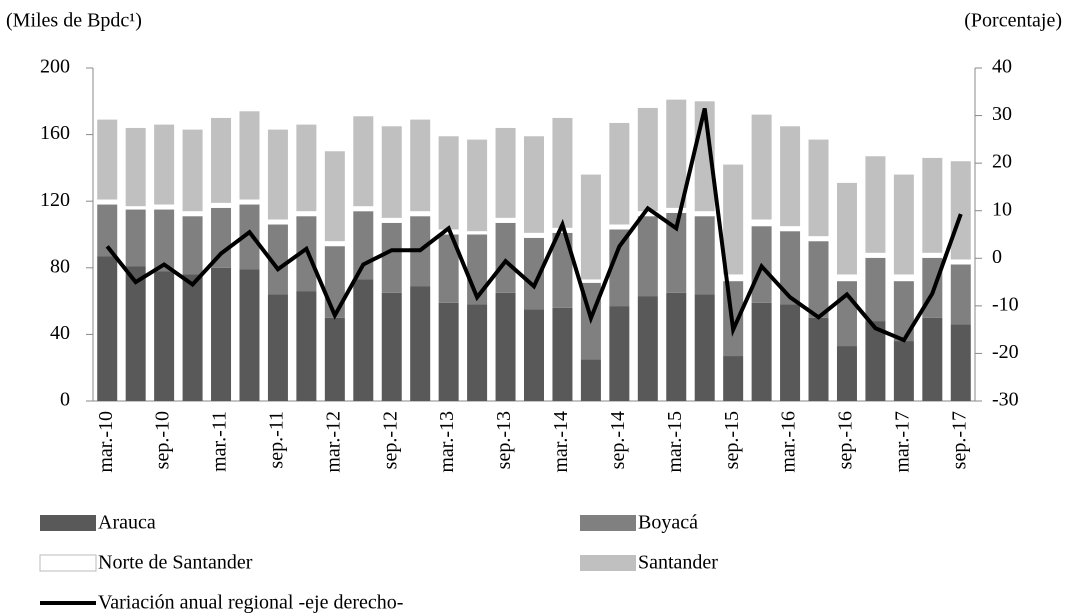  Describe the element at coordinates (127, 523) in the screenshot. I see `legend-label: Arauca` at that location.